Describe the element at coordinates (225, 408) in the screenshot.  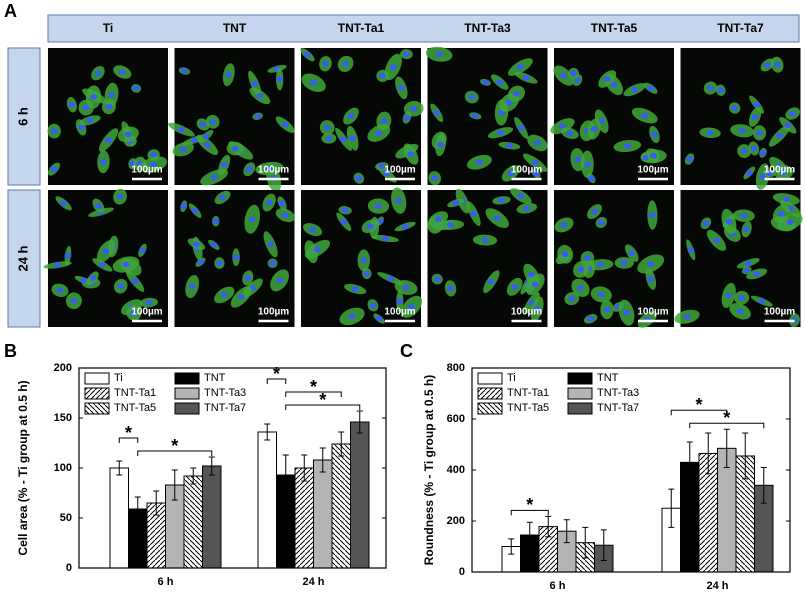
I see `legend-label: TNT-Ta7` at that location.